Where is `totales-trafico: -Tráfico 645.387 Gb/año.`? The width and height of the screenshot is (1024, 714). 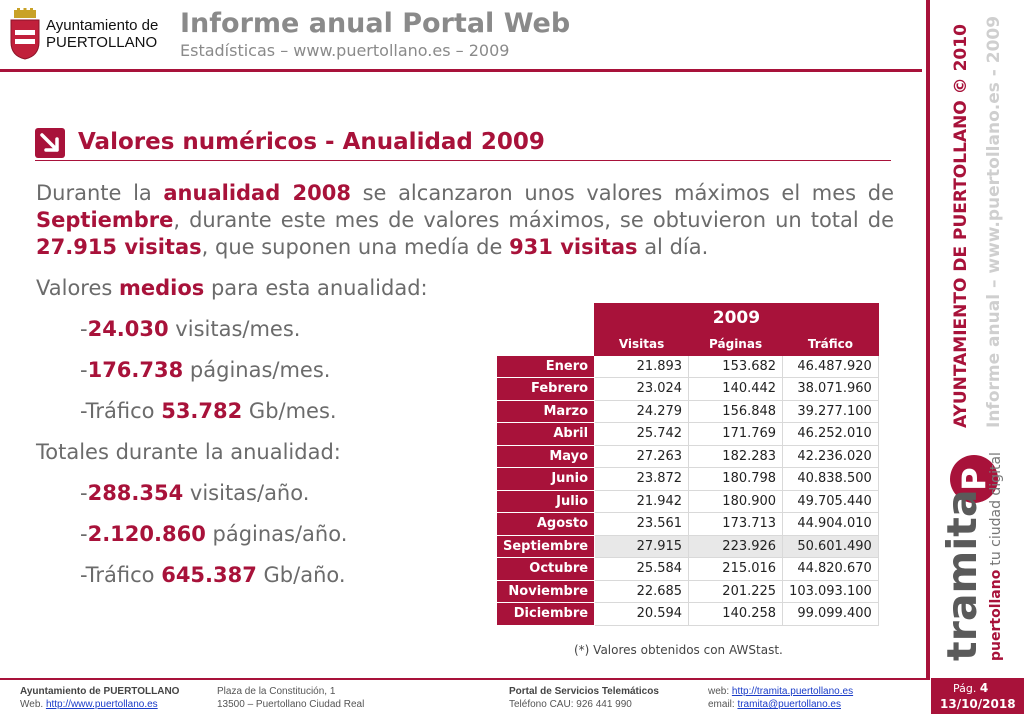 totales-trafico: -Tráfico 645.387 Gb/año. is located at coordinates (213, 575).